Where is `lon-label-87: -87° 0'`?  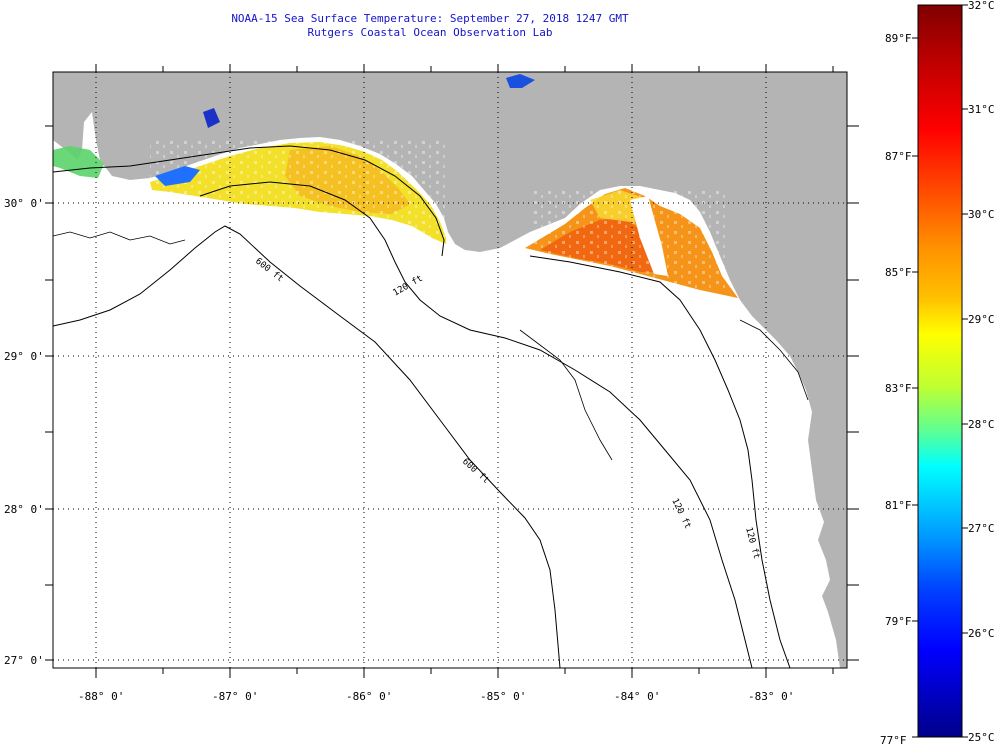
lon-label-87: -87° 0' is located at coordinates (235, 696).